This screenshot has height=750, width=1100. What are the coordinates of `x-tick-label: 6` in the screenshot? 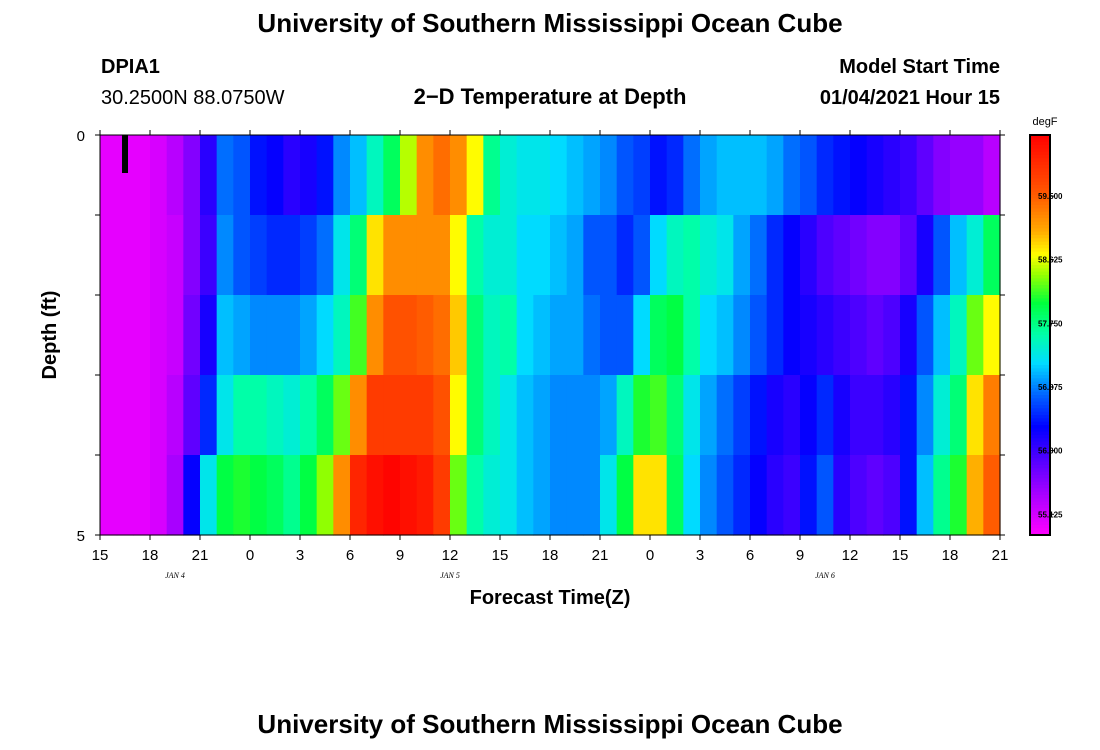 It's located at (750, 555).